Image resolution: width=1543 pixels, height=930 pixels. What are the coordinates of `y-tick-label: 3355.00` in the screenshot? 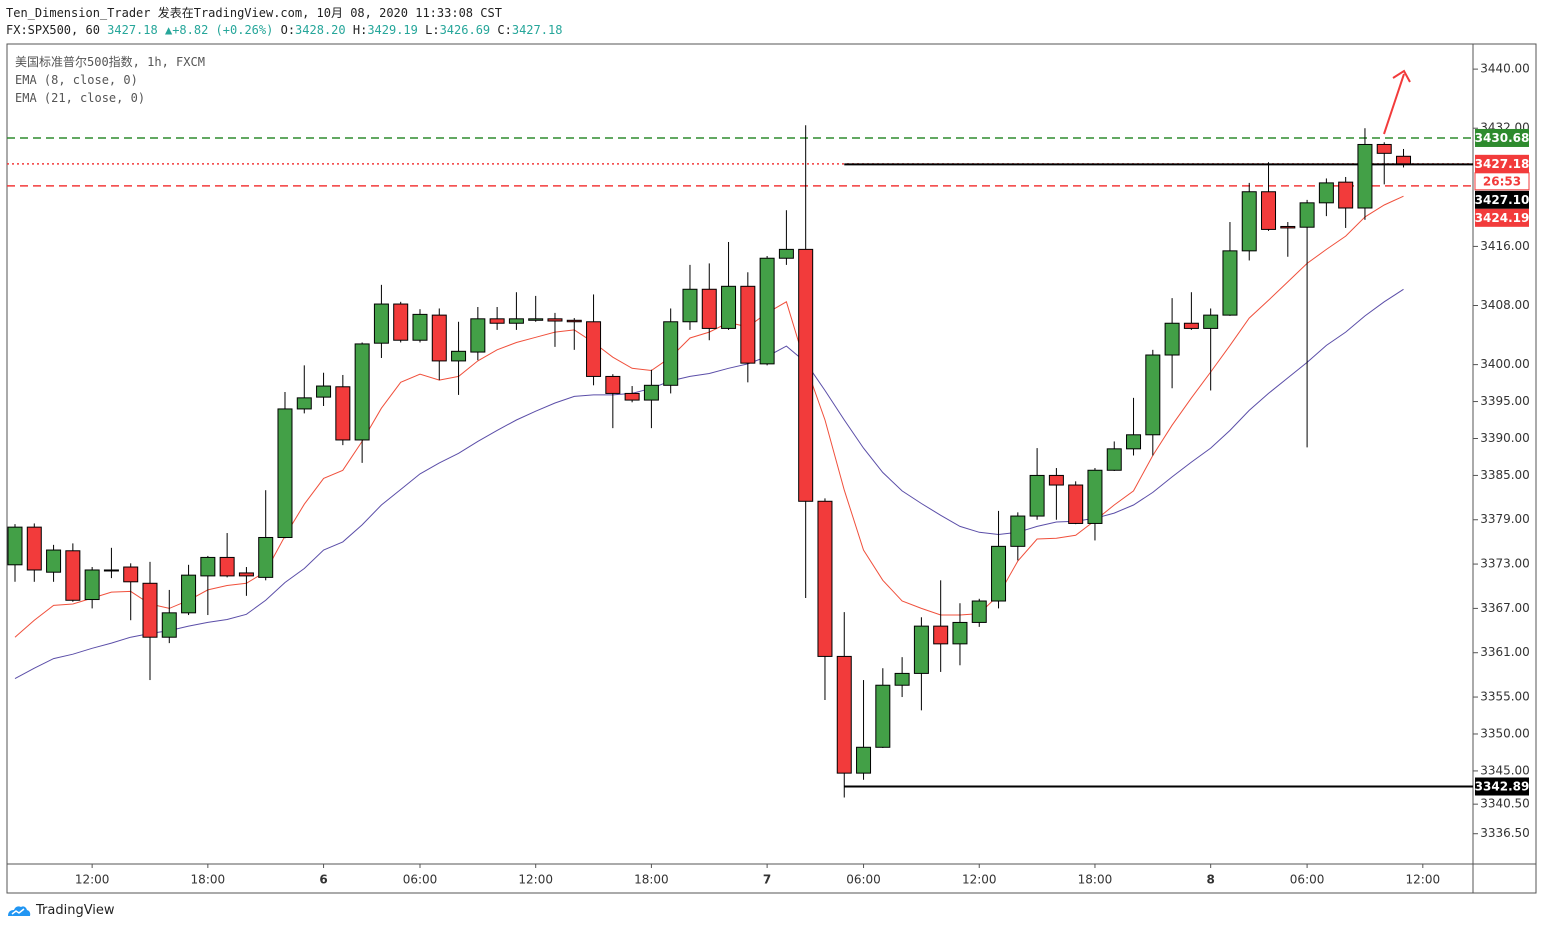 It's located at (1505, 697).